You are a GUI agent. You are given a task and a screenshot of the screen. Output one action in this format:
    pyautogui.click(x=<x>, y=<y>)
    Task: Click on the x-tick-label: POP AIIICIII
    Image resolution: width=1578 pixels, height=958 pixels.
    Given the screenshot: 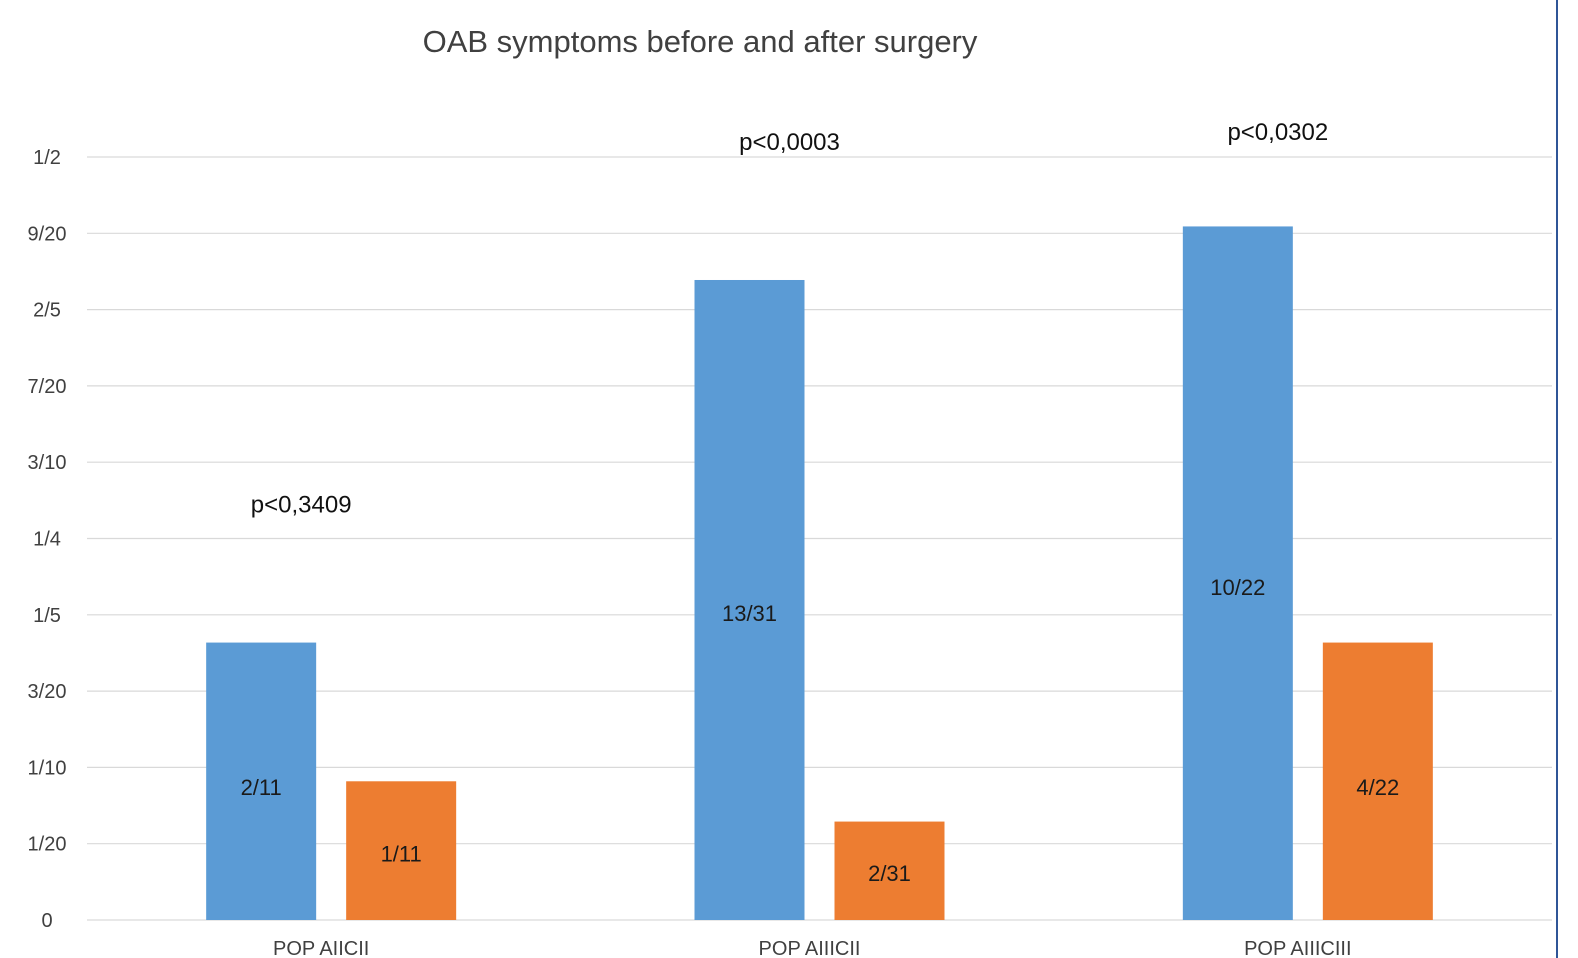 What is the action you would take?
    pyautogui.click(x=1297, y=948)
    